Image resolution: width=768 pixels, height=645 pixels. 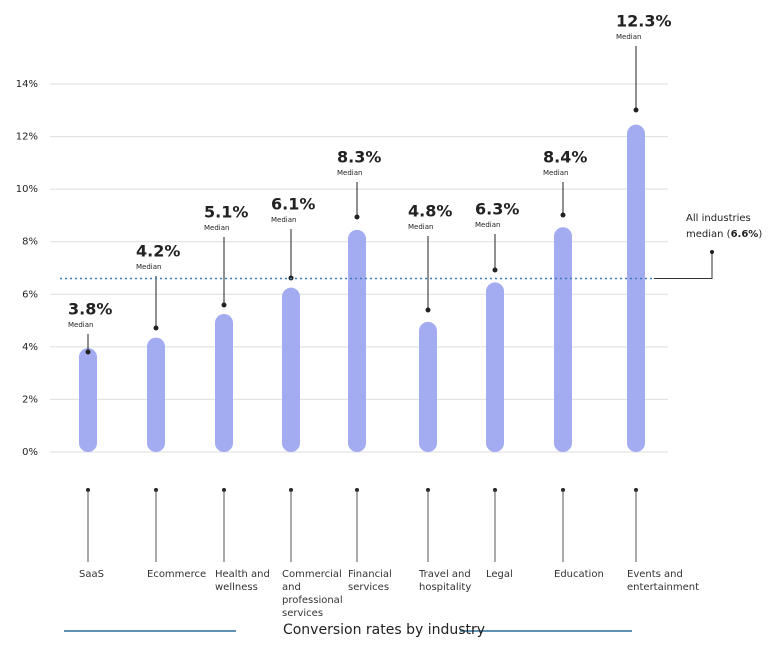 I want to click on reference-label: All industries, so click(x=718, y=218).